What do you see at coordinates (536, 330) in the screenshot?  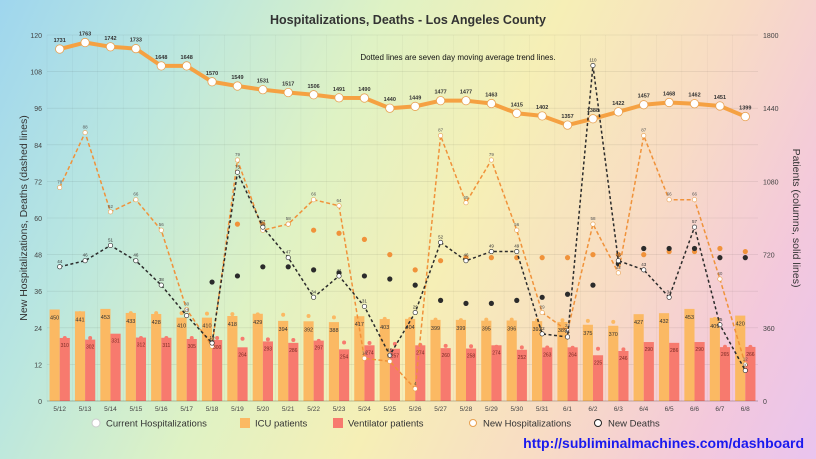 I see `icu-bar-label: 393` at bounding box center [536, 330].